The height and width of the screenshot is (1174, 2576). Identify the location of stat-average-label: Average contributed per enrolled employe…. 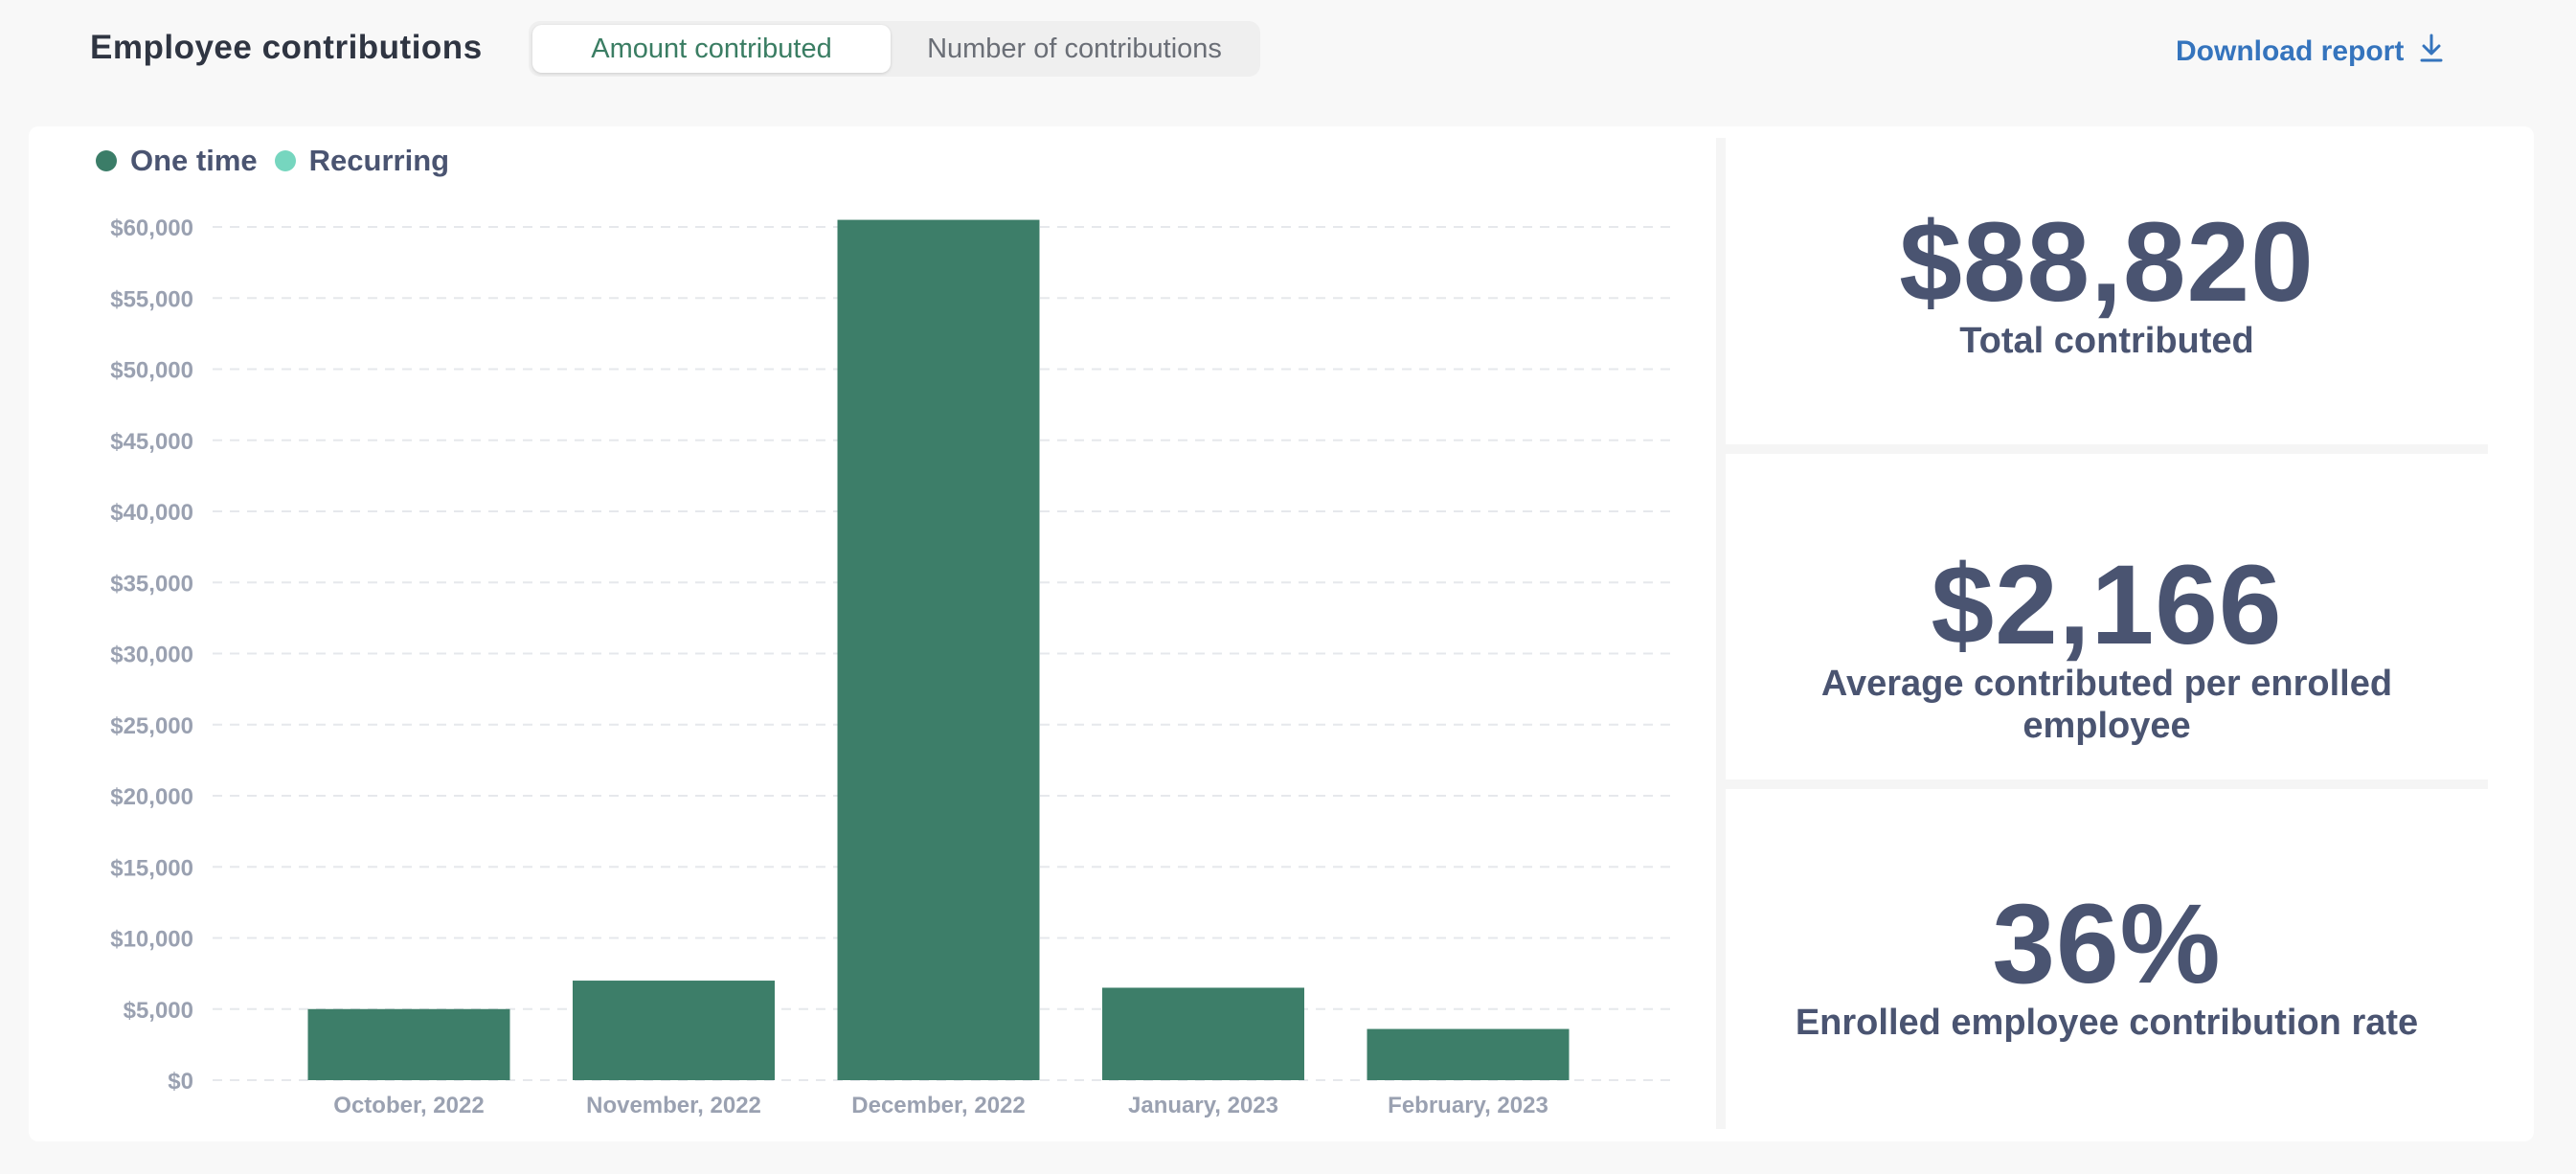
(2106, 705).